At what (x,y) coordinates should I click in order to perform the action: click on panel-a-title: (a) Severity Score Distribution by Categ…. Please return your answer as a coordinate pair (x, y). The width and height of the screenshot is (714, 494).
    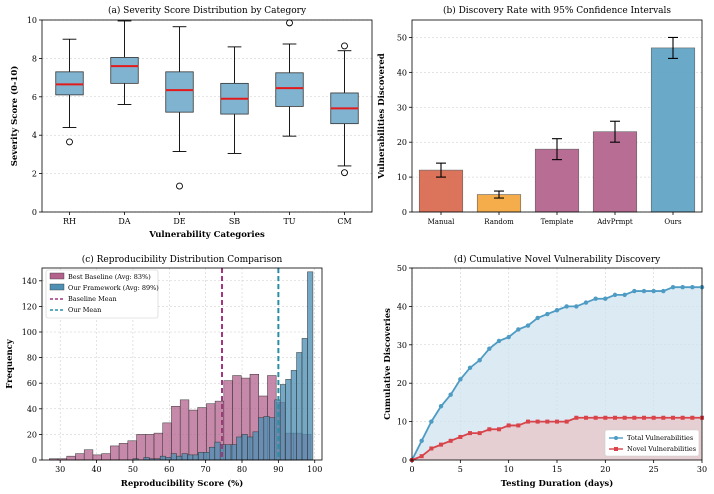
    Looking at the image, I should click on (207, 10).